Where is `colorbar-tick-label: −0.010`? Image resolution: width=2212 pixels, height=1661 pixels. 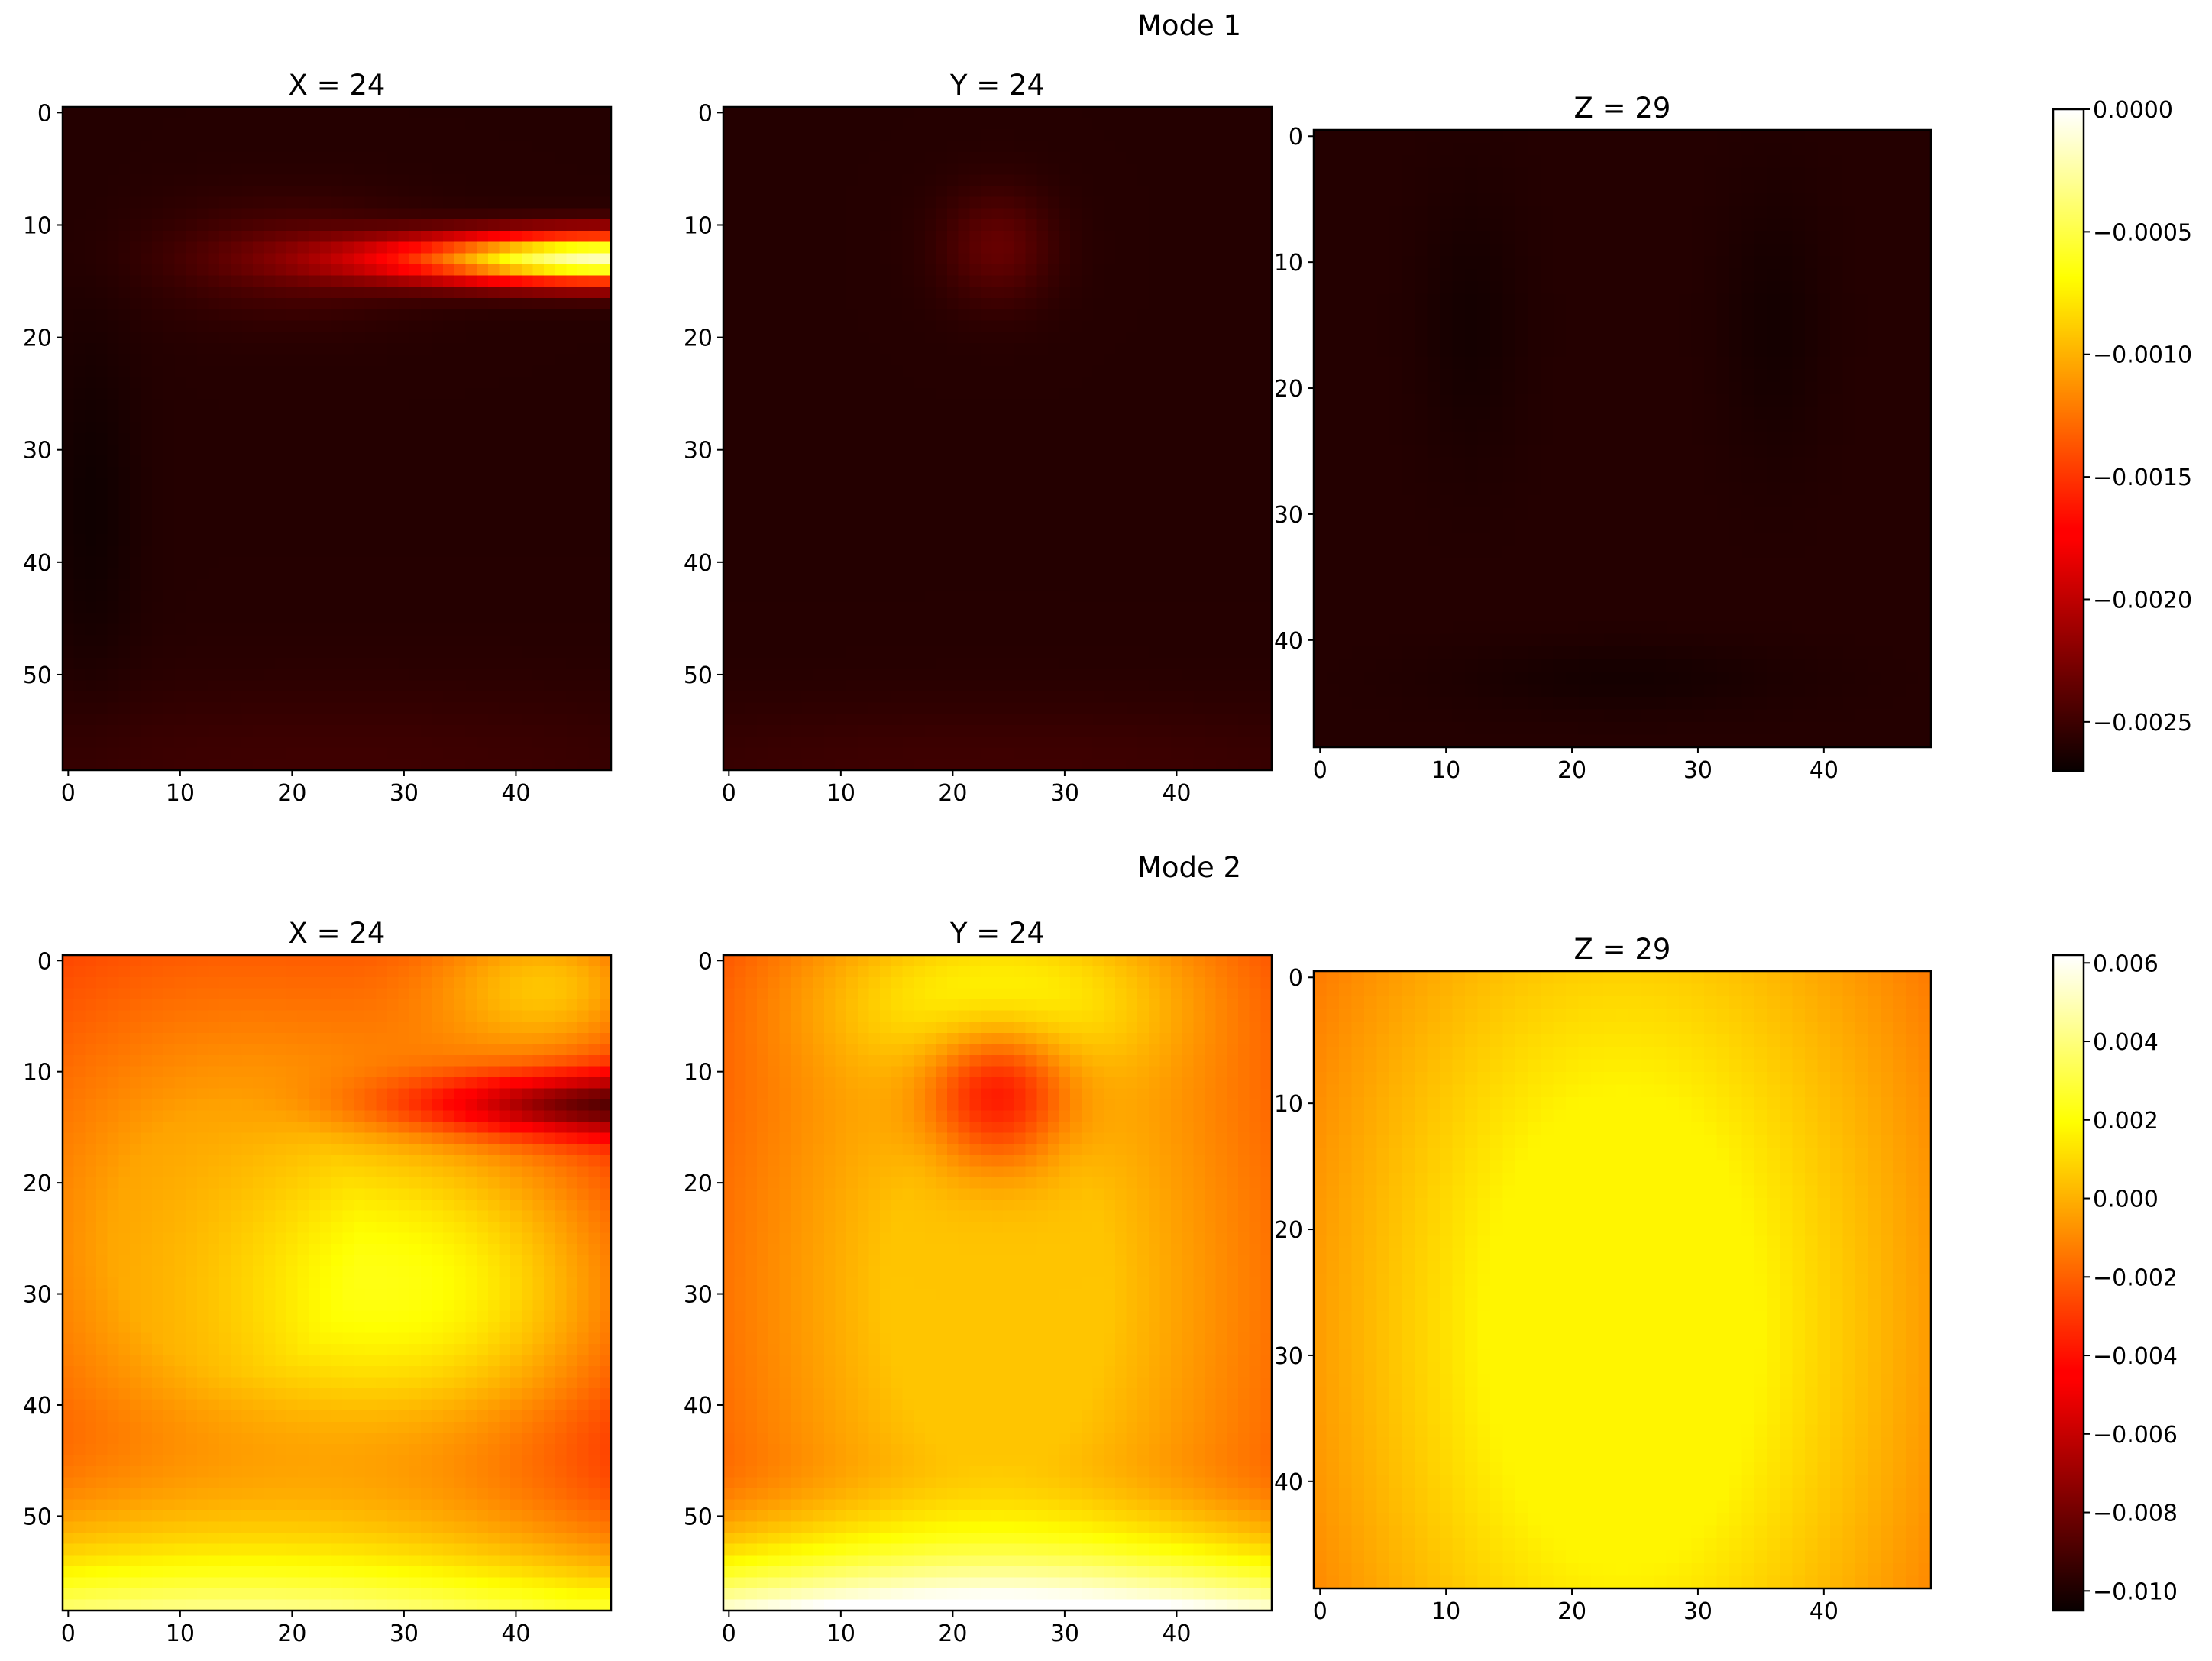 colorbar-tick-label: −0.010 is located at coordinates (2135, 1591).